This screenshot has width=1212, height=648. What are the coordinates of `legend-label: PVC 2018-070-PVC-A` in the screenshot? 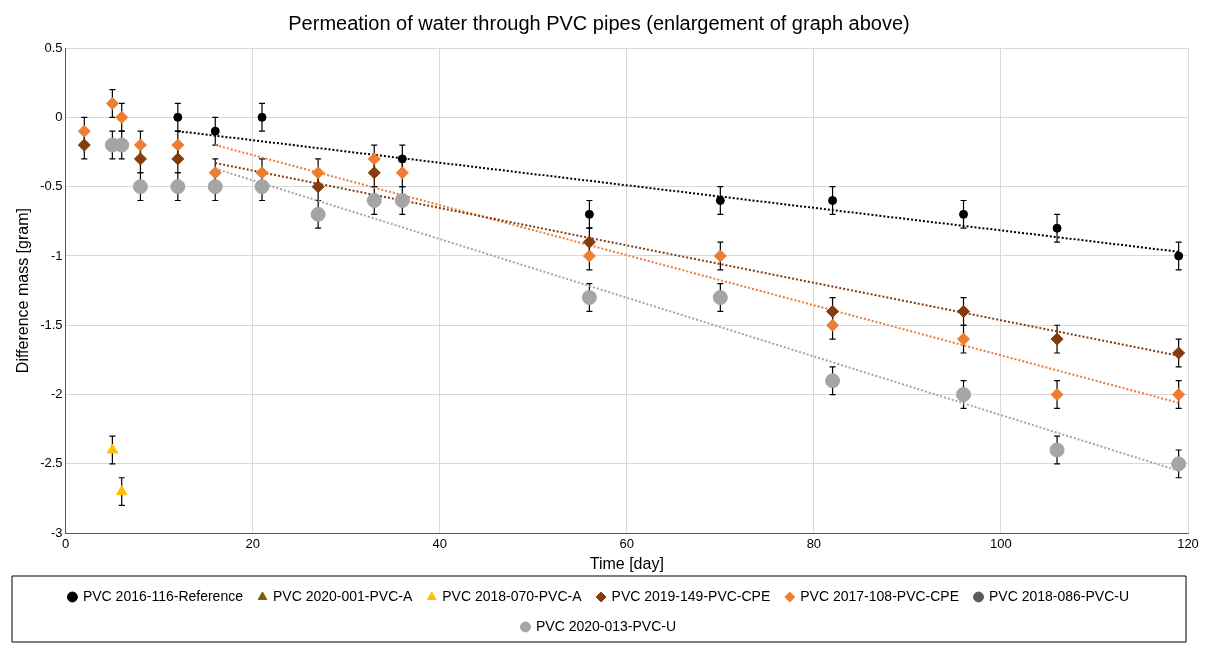 It's located at (512, 595).